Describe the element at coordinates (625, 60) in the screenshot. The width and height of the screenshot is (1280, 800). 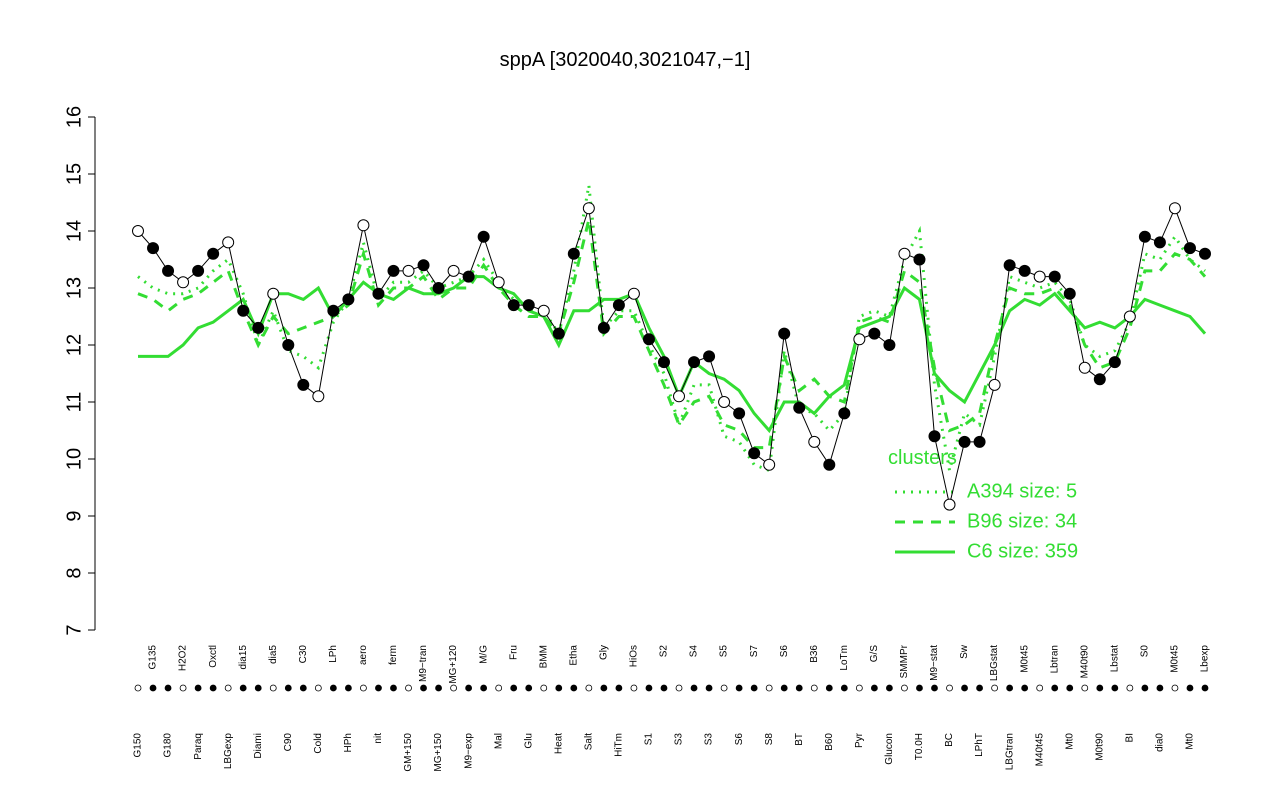
I see `chart-title: sppA [3020040,3021047,−1]` at that location.